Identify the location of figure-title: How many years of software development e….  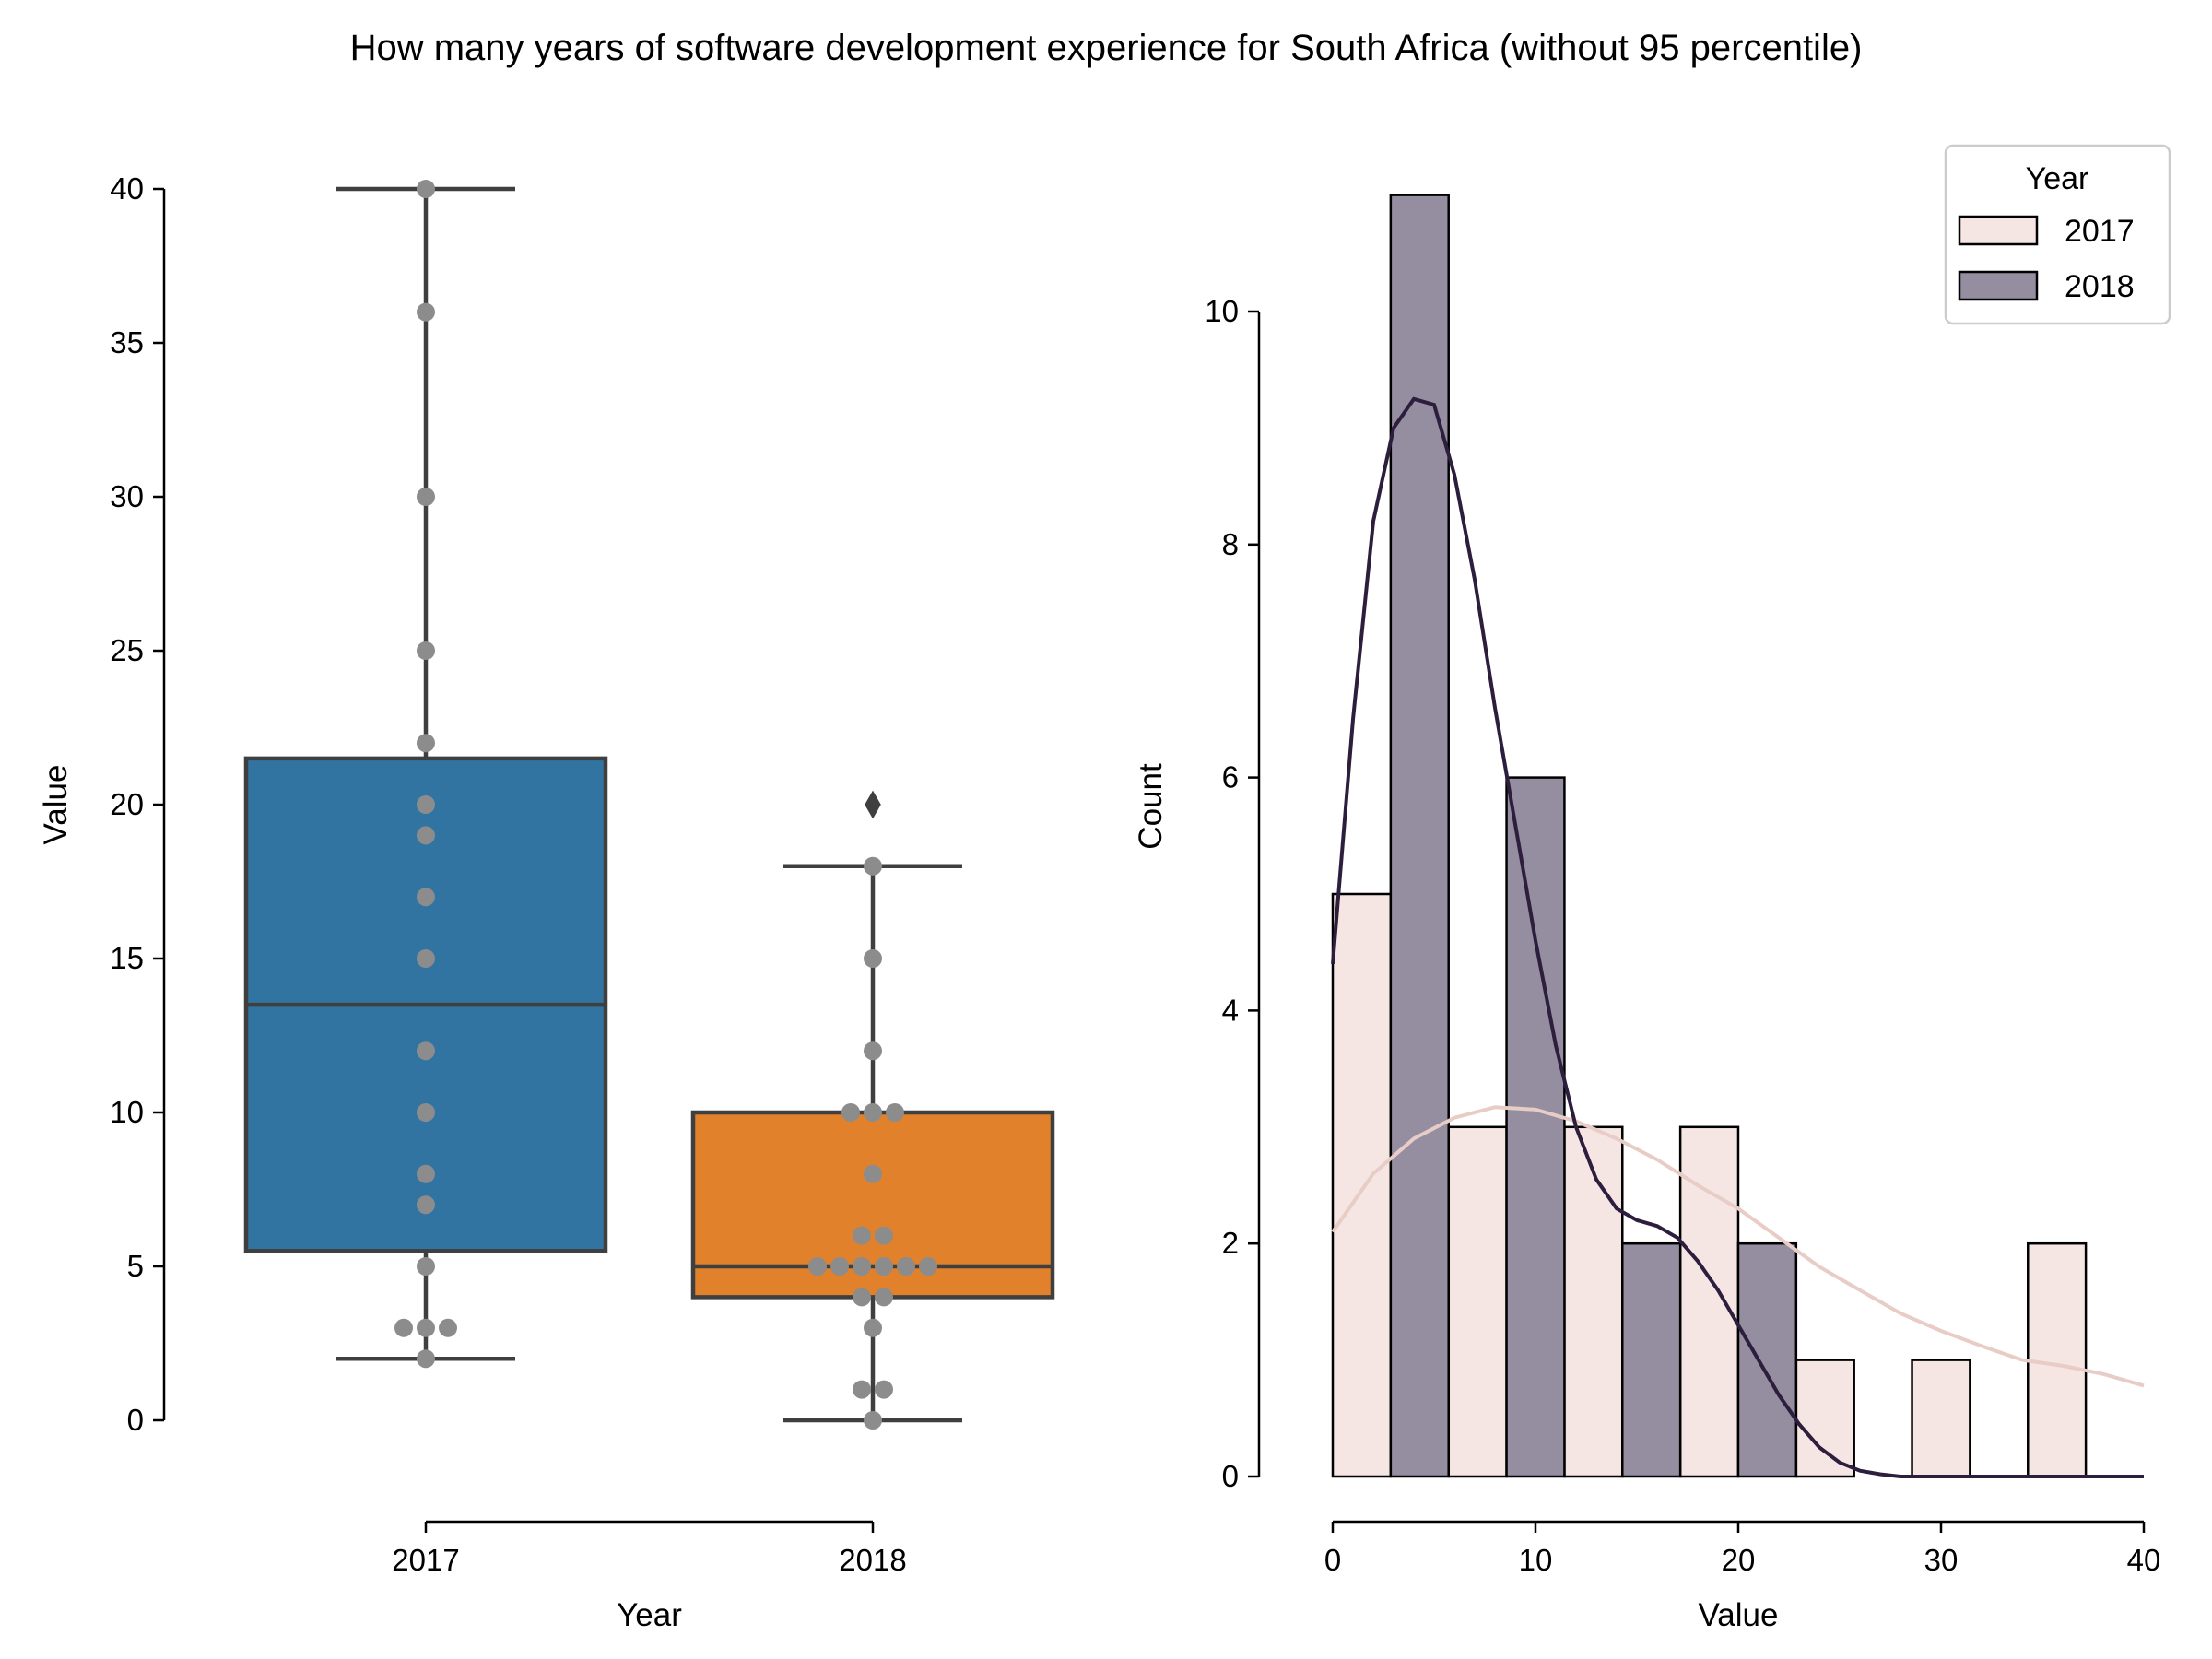
(1106, 48).